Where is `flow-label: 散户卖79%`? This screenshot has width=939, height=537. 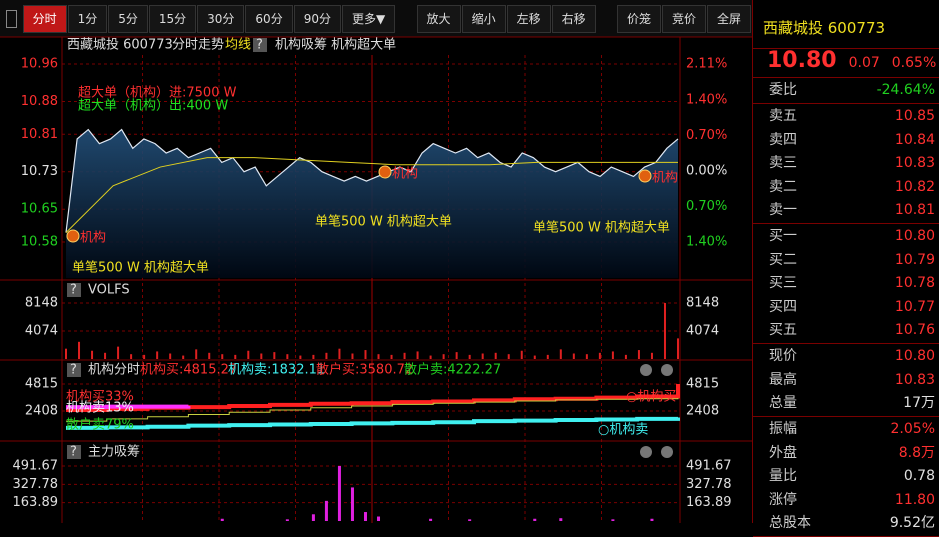
flow-label: 散户卖79% is located at coordinates (100, 425).